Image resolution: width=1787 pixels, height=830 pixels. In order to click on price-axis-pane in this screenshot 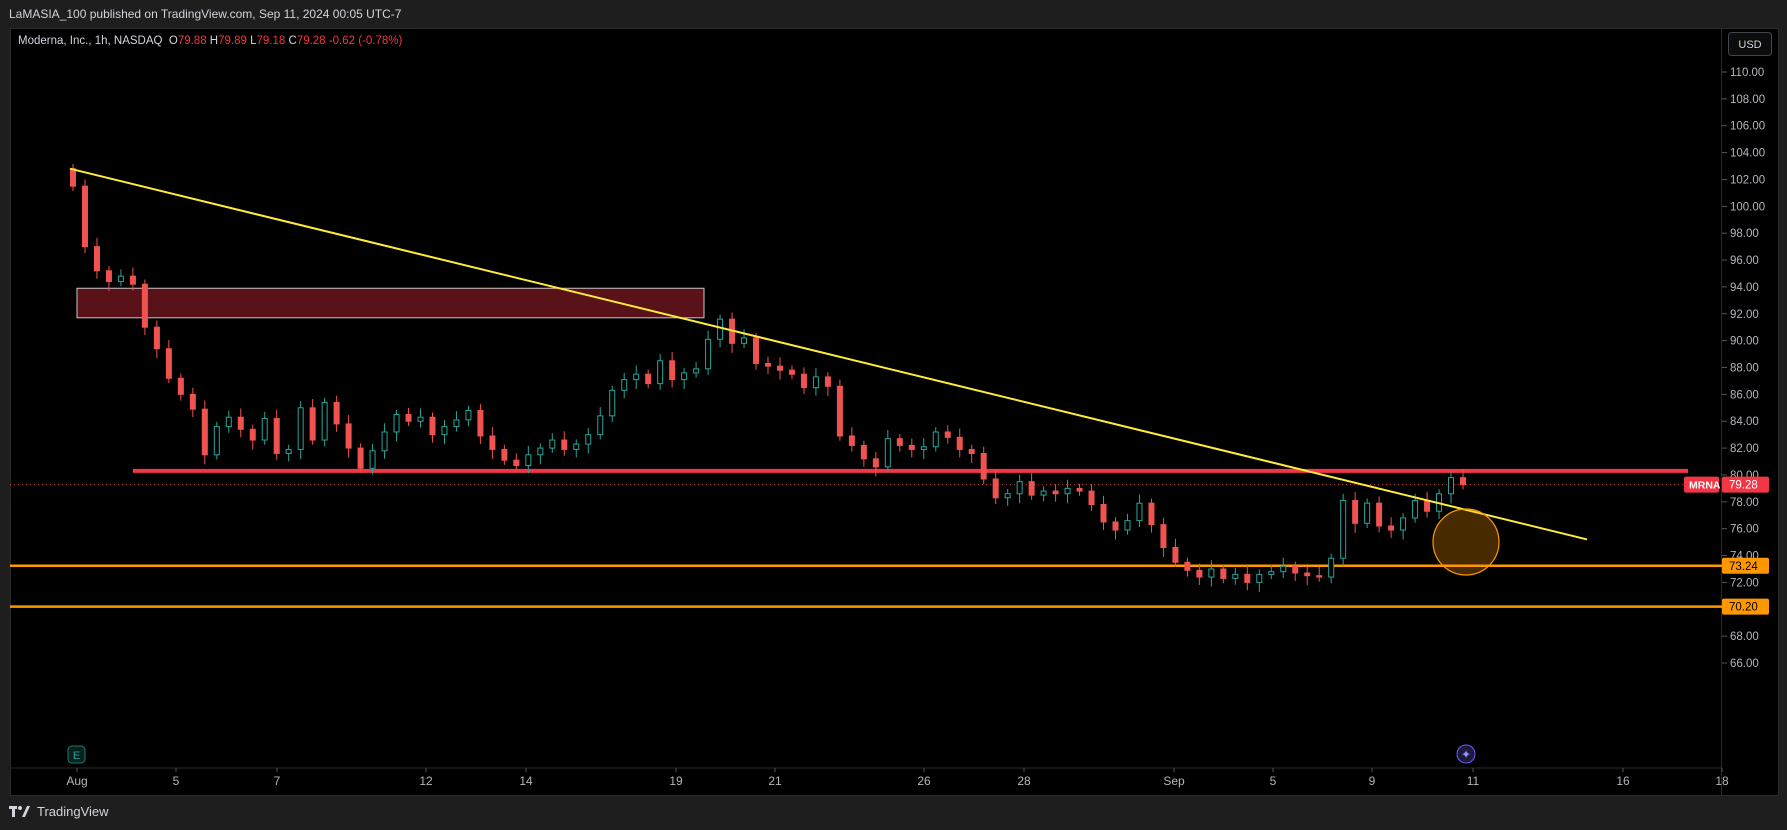, I will do `click(1750, 412)`.